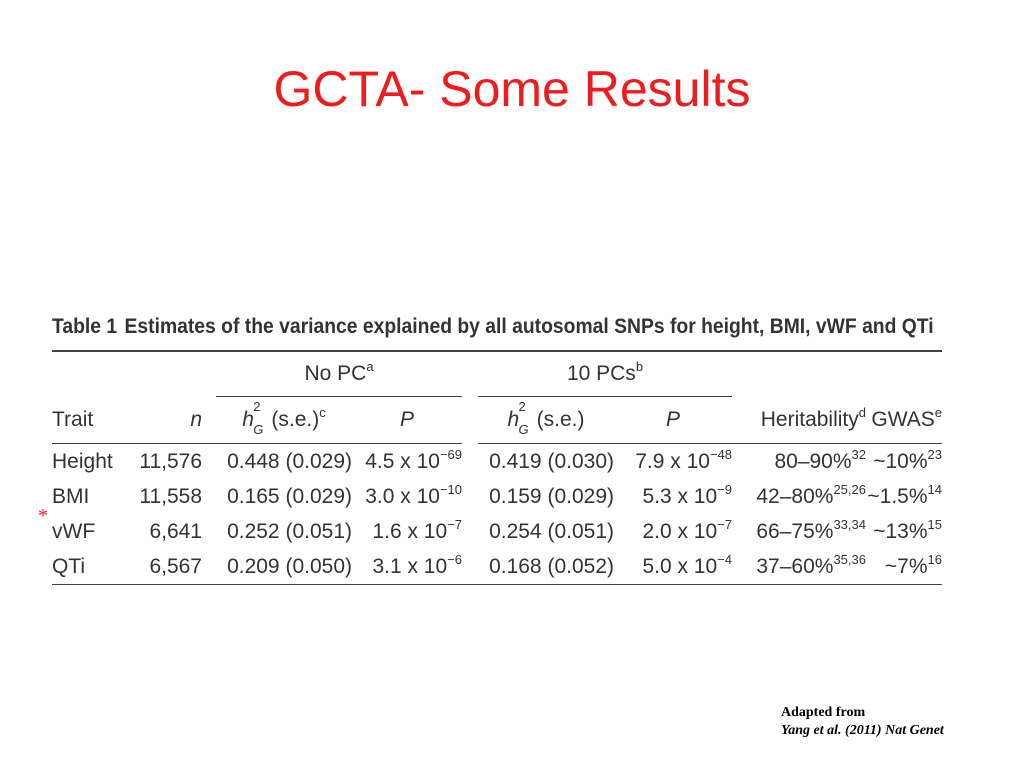 The width and height of the screenshot is (1024, 768). Describe the element at coordinates (551, 461) in the screenshot. I see `cell-h2-10-pcs: 0.419 (0.030)` at that location.